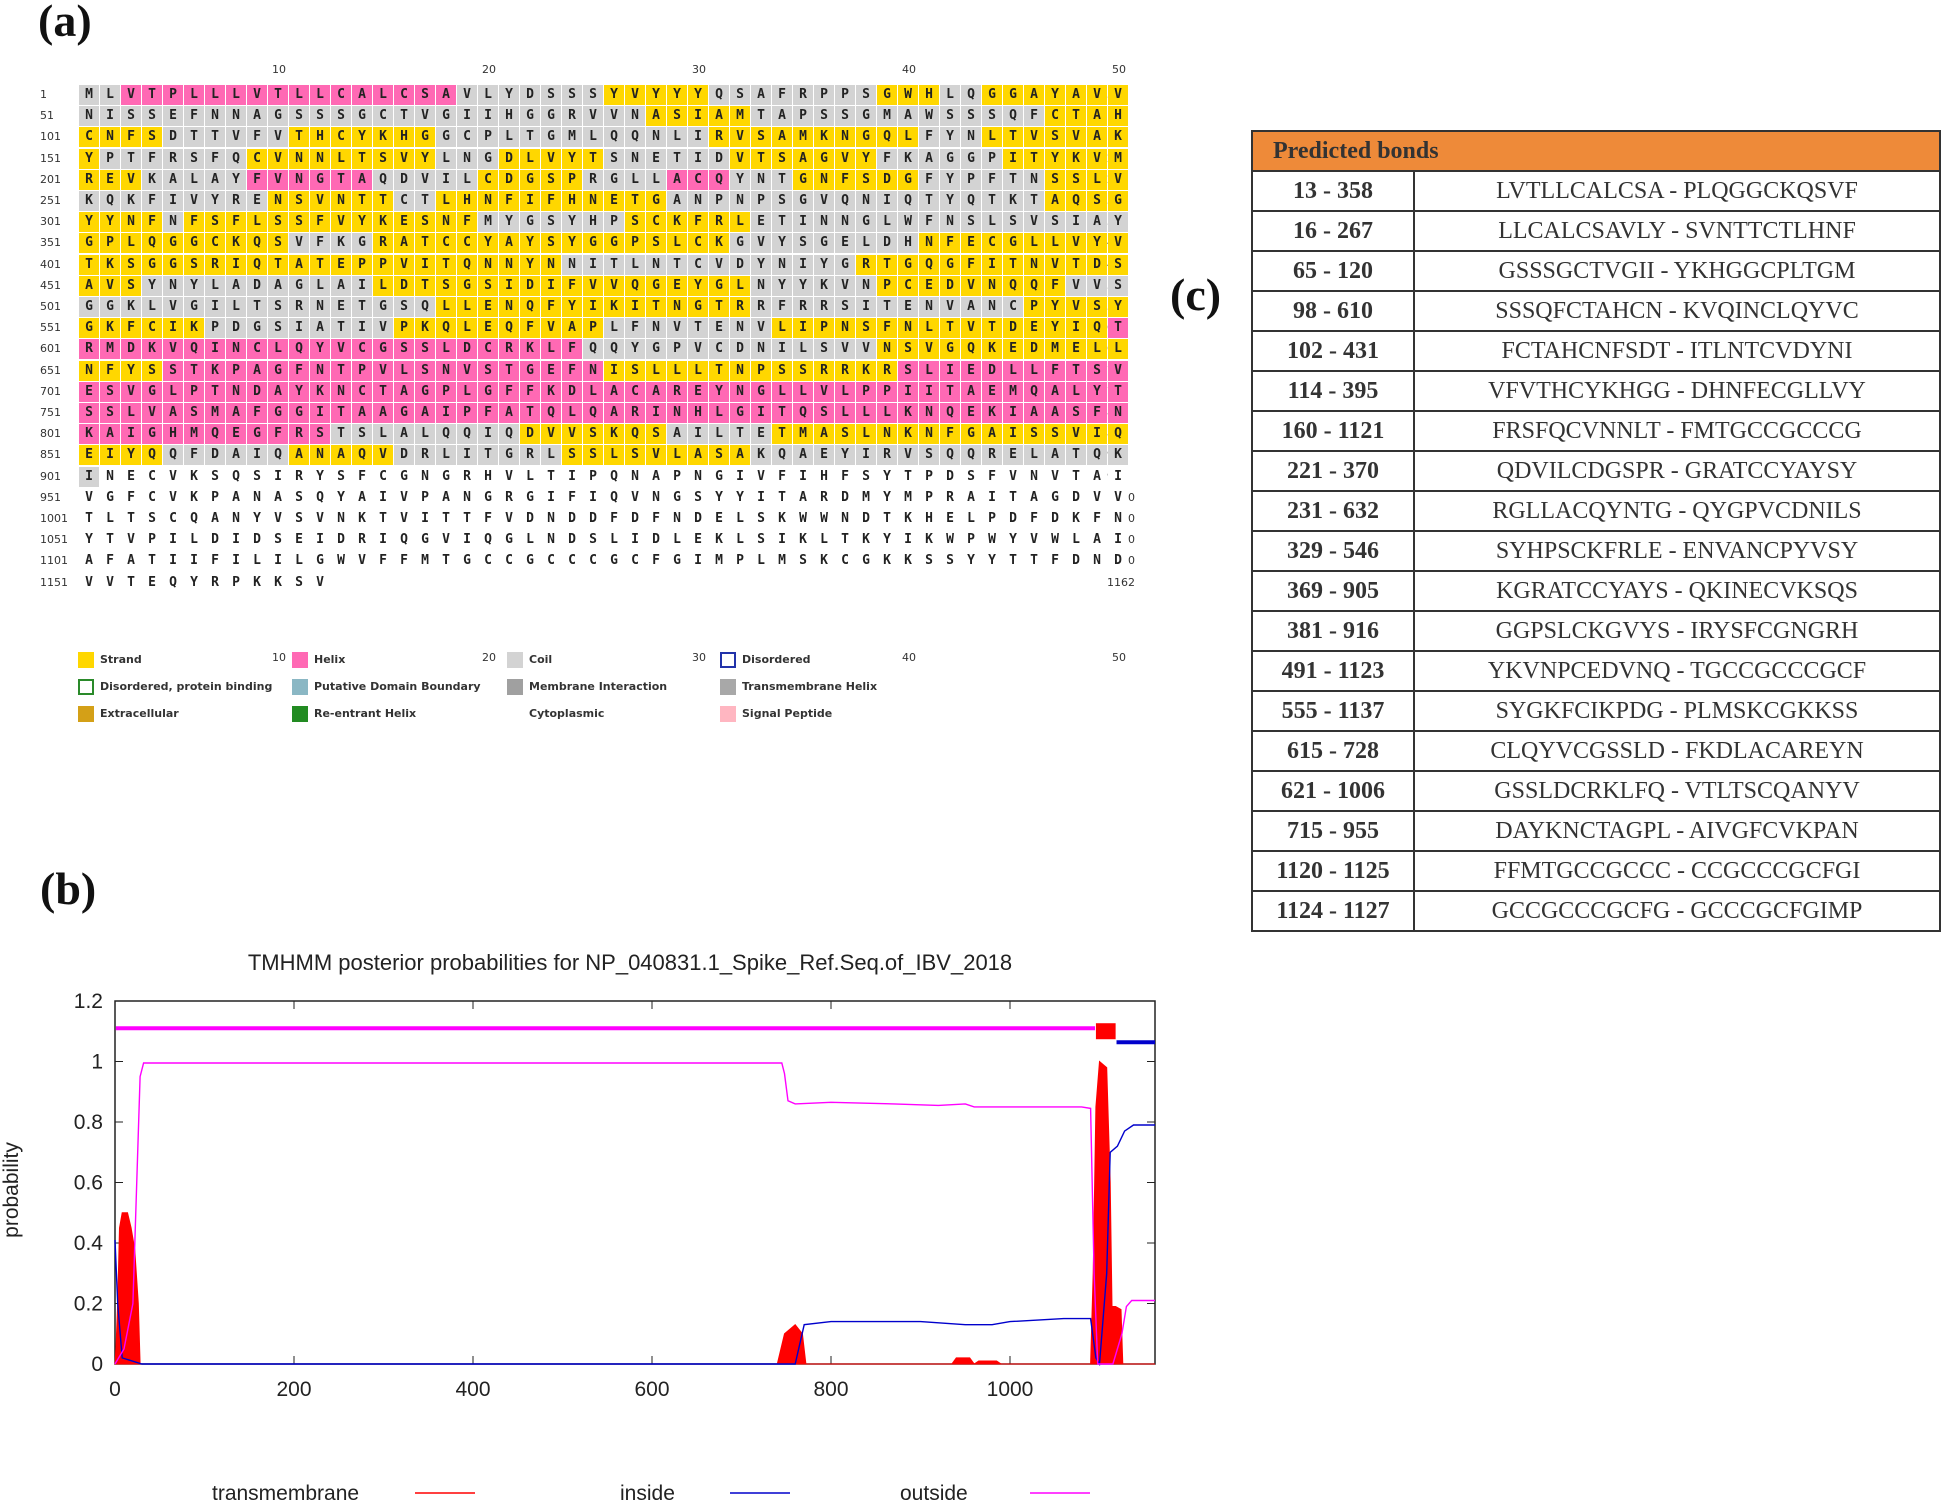 This screenshot has width=1945, height=1511. I want to click on bond-row: 13 - 358 LVTLLCALCSA - PLQGGCKQSVF, so click(1596, 191).